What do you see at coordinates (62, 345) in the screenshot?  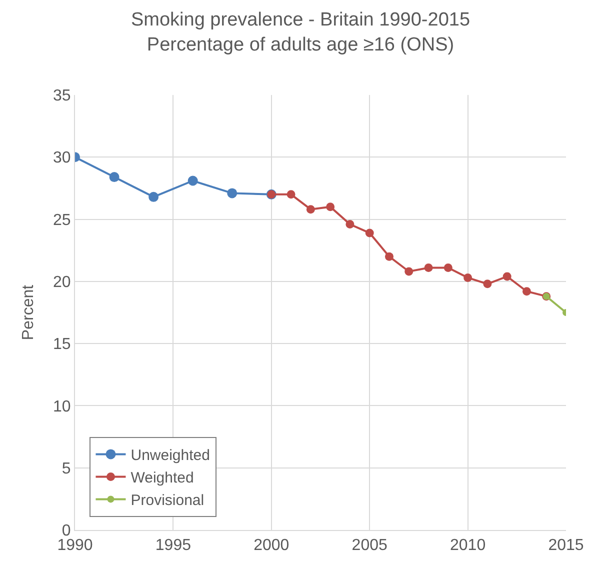 I see `y-tick-label: 15` at bounding box center [62, 345].